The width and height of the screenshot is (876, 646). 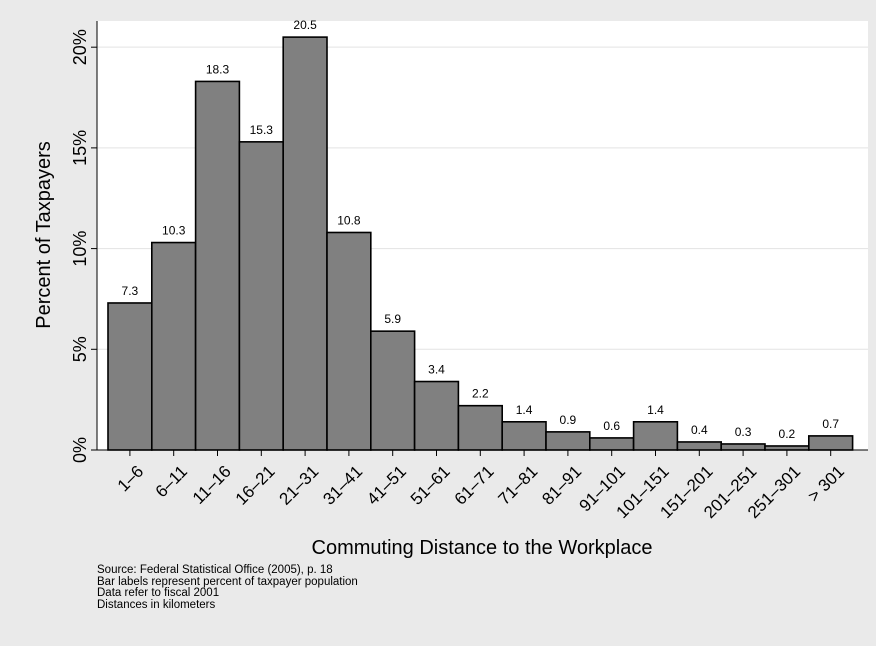 What do you see at coordinates (787, 434) in the screenshot?
I see `bar-value-label: 0.2` at bounding box center [787, 434].